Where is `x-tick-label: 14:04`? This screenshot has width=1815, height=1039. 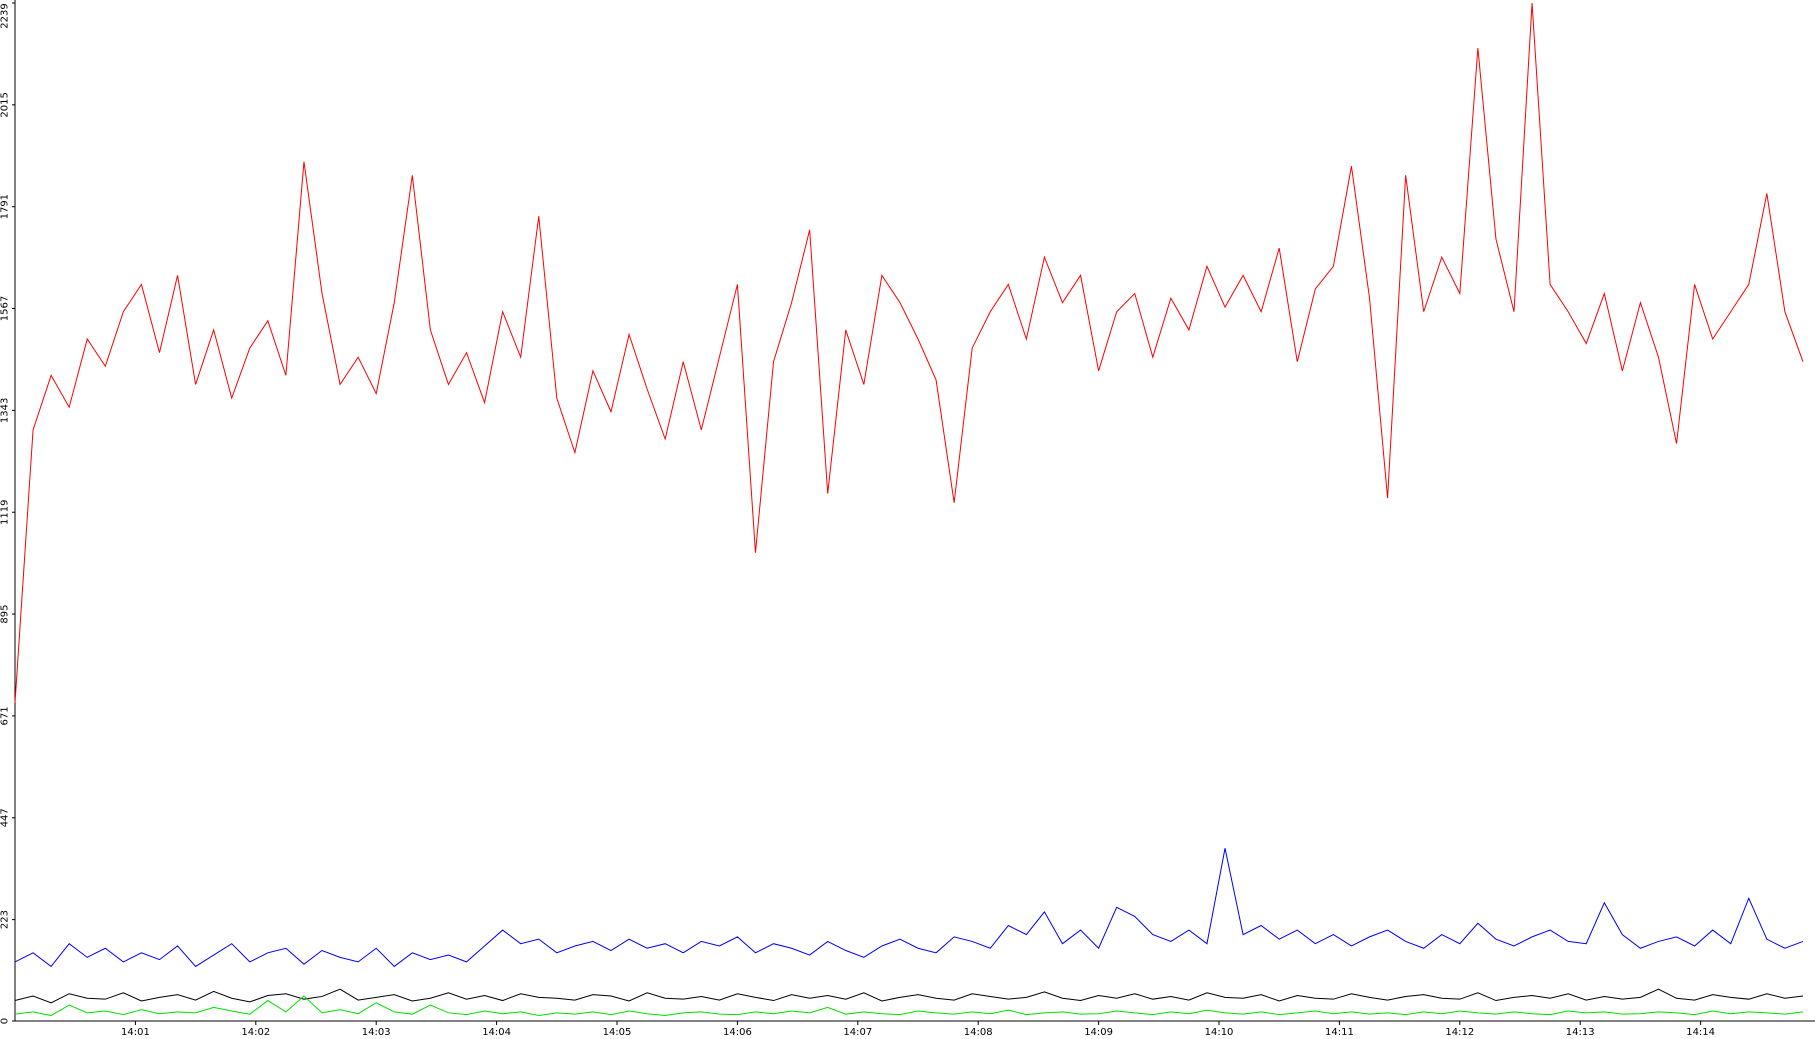
x-tick-label: 14:04 is located at coordinates (496, 1032).